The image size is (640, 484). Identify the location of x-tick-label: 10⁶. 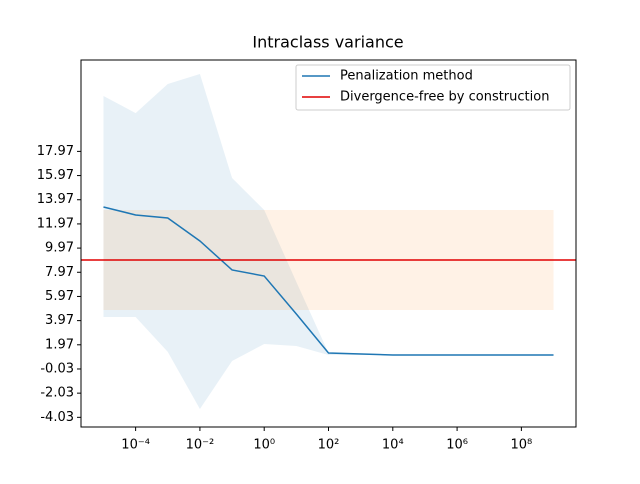
(457, 445).